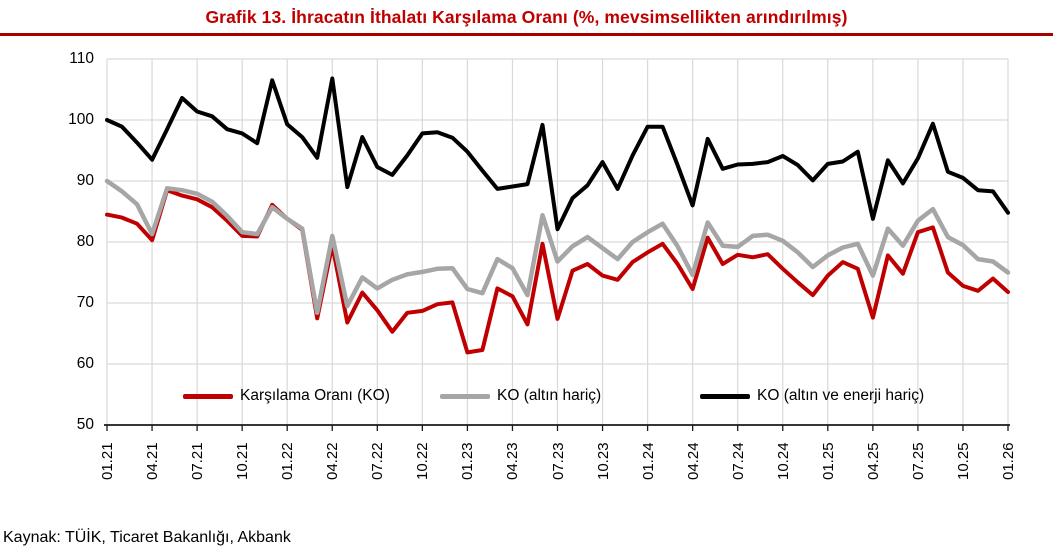 The width and height of the screenshot is (1053, 556). Describe the element at coordinates (153, 461) in the screenshot. I see `x-tick-label: 04.21` at that location.